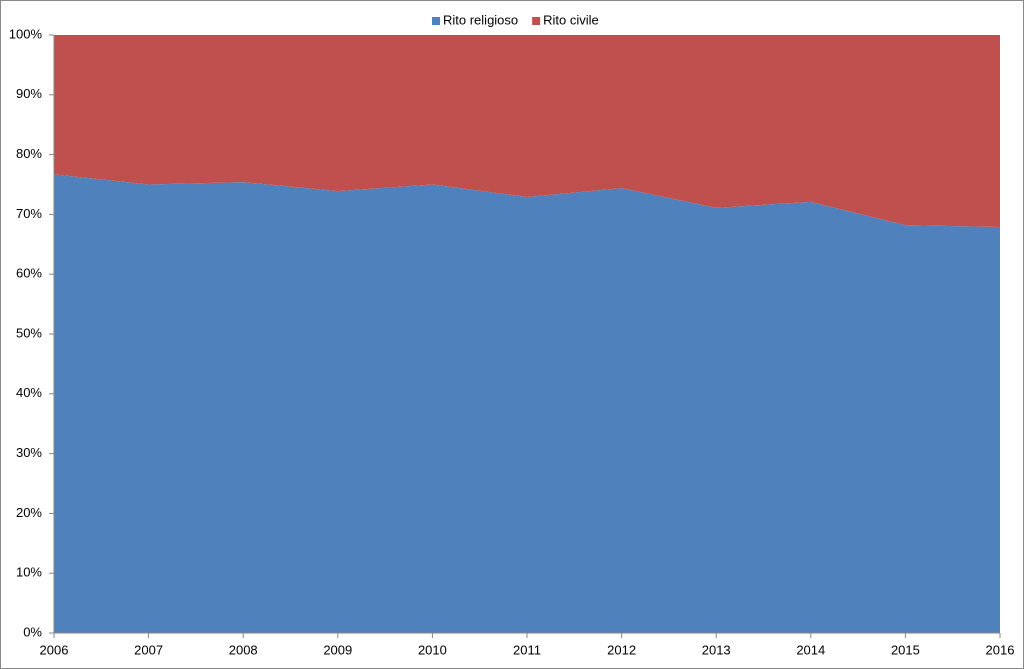  Describe the element at coordinates (26, 33) in the screenshot. I see `y-tick-label: 100%` at that location.